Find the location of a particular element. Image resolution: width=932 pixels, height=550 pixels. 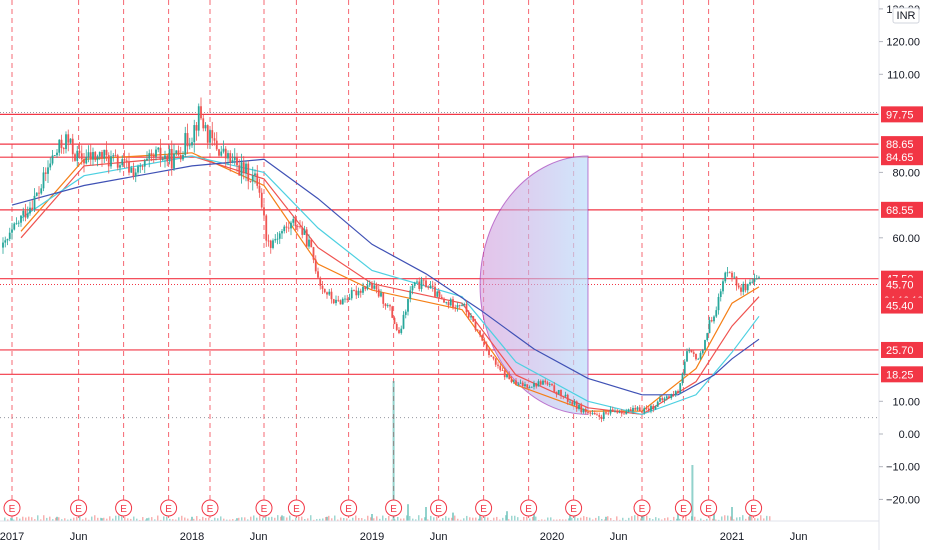

arc-drawing is located at coordinates (534, 285).